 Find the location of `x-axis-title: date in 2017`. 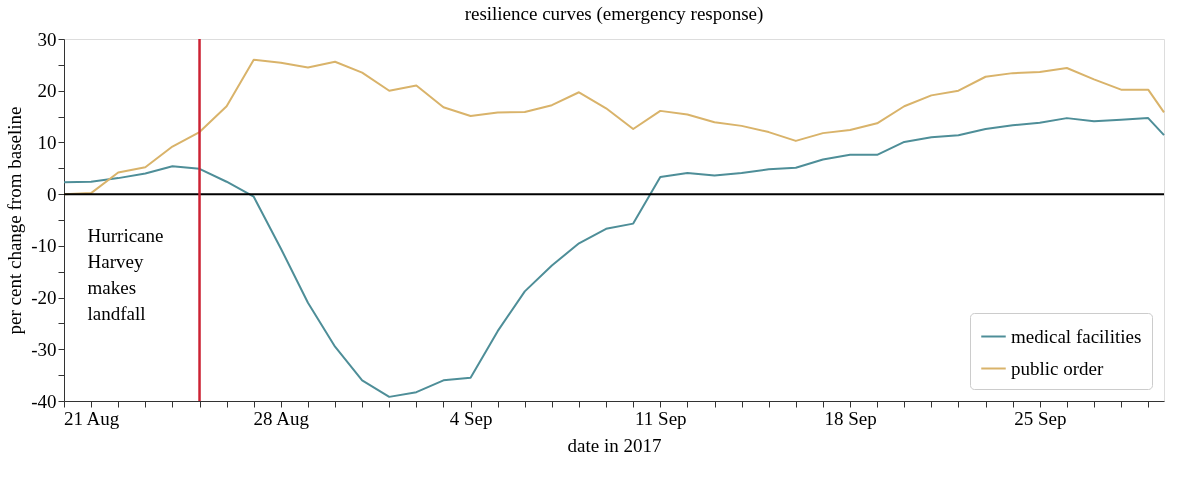

x-axis-title: date in 2017 is located at coordinates (614, 445).